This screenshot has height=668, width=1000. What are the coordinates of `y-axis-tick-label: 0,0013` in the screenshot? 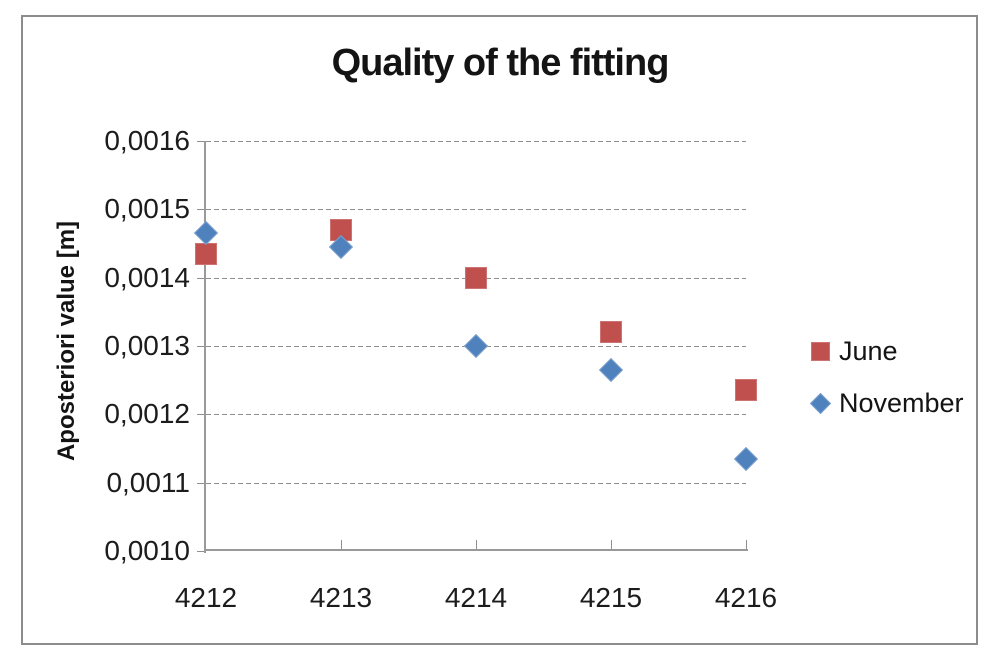 It's located at (147, 345).